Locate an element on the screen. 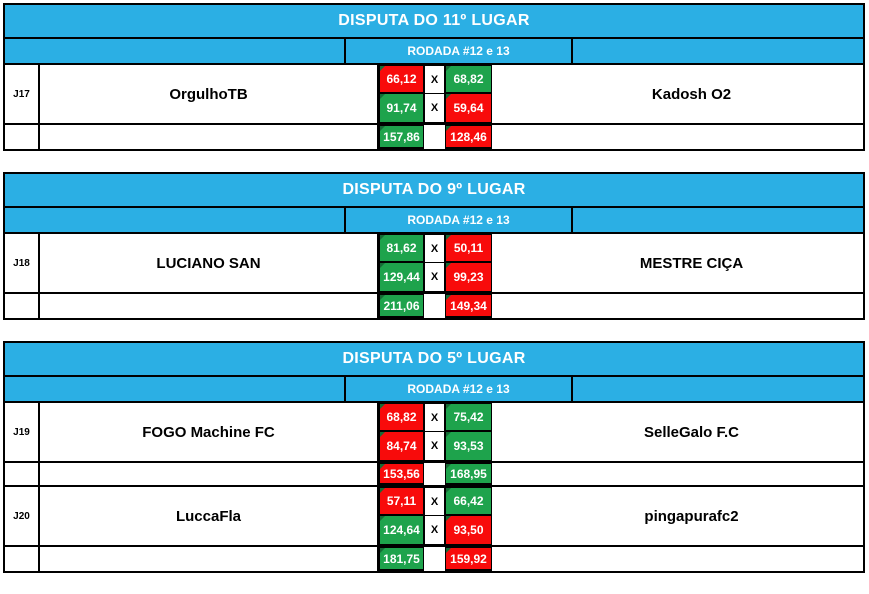 The image size is (869, 594). match-totals-row: 153,56 168,95 is located at coordinates (434, 475).